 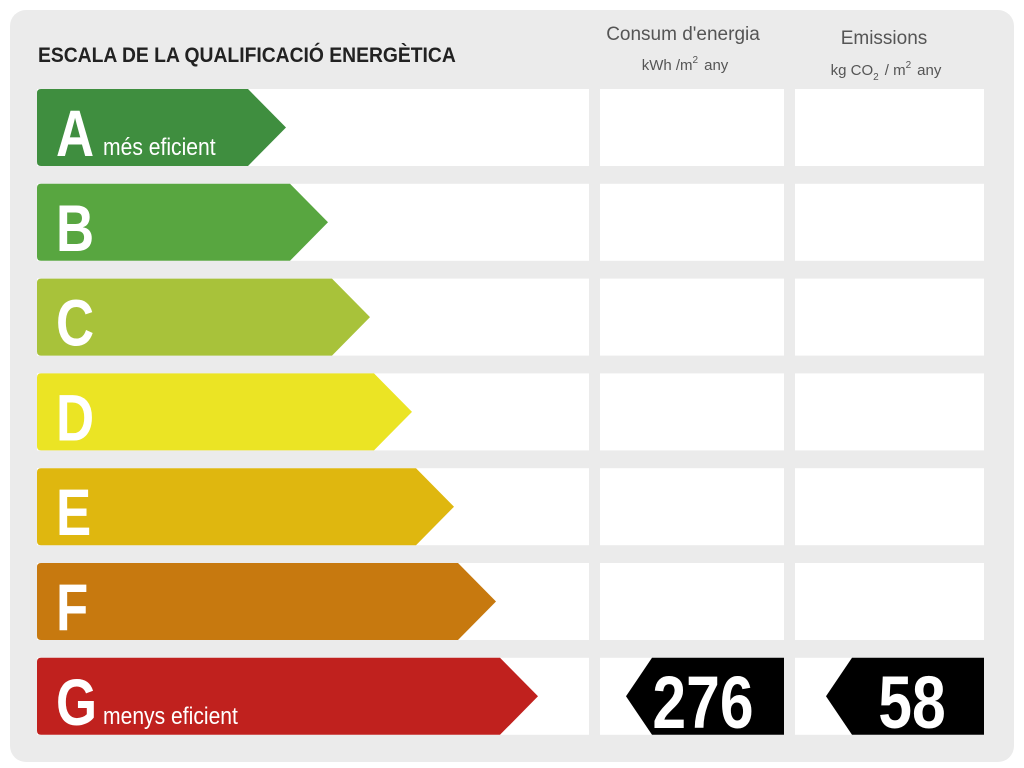 What do you see at coordinates (895, 70) in the screenshot?
I see `unit-part: / m` at bounding box center [895, 70].